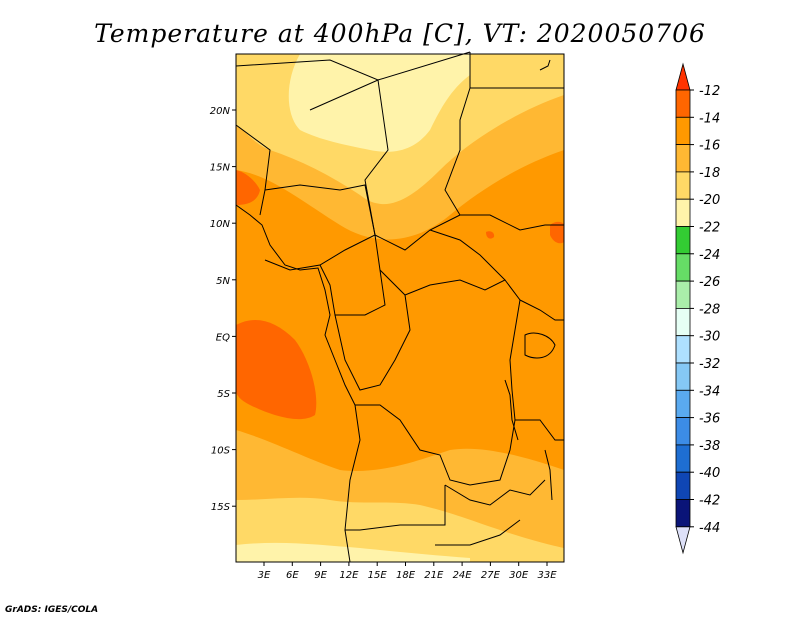 This screenshot has width=800, height=618. I want to click on colorbar-label: -14, so click(709, 118).